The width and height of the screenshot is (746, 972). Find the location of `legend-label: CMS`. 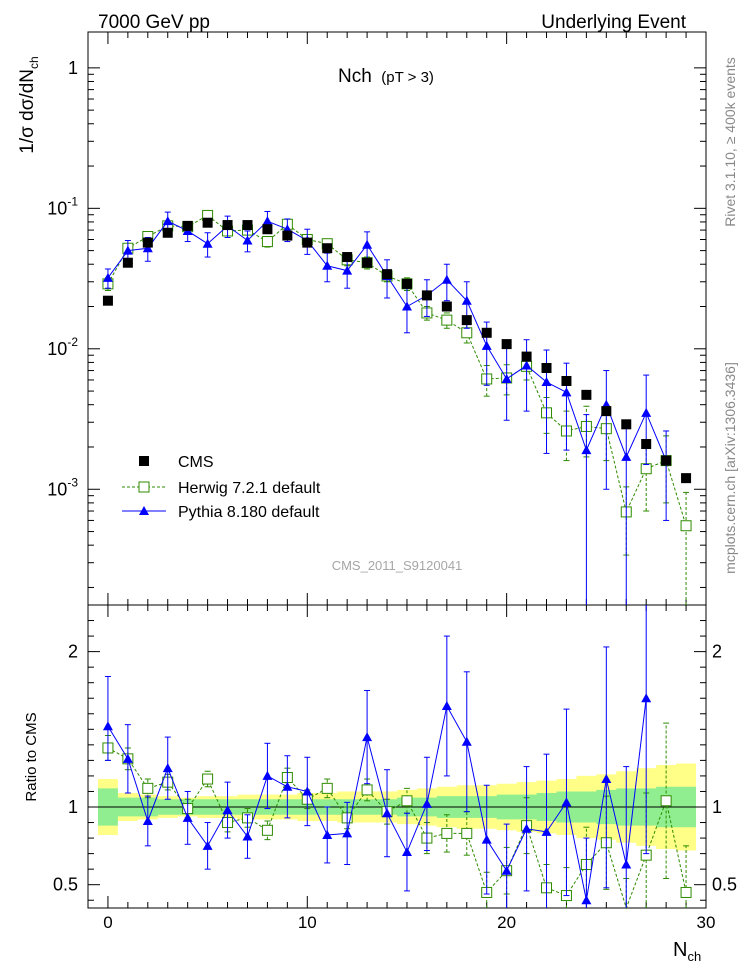

legend-label: CMS is located at coordinates (196, 462).